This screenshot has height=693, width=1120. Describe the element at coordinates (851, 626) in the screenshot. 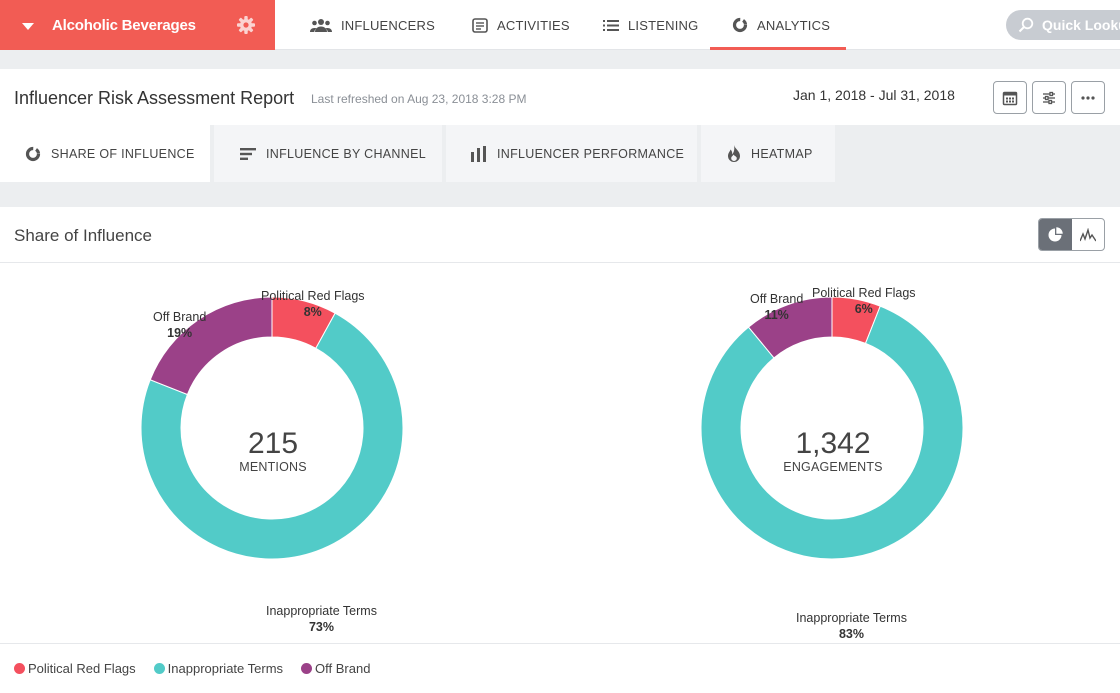

I see `slice-label-inappropriate: Inappropriate Terms 83%` at that location.